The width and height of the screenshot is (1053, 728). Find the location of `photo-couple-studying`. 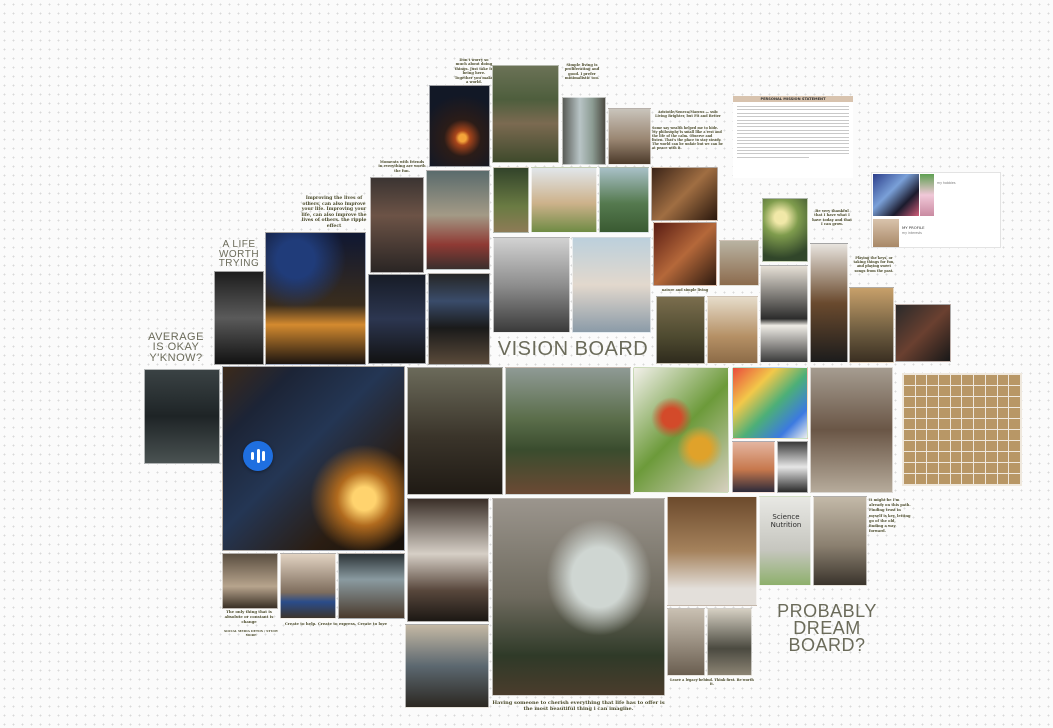

photo-couple-studying is located at coordinates (578, 597).